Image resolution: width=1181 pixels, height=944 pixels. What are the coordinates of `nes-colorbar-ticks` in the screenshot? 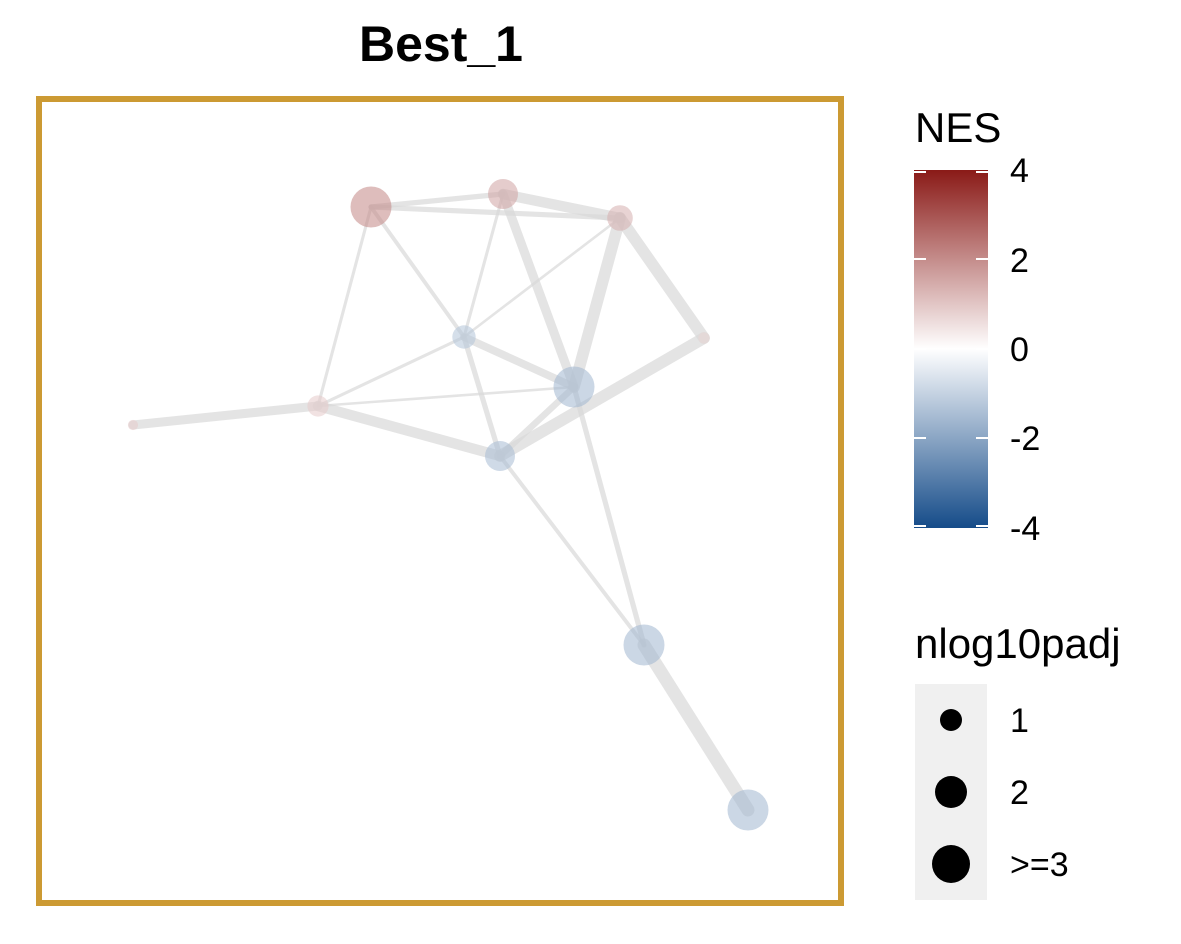 It's located at (951, 349).